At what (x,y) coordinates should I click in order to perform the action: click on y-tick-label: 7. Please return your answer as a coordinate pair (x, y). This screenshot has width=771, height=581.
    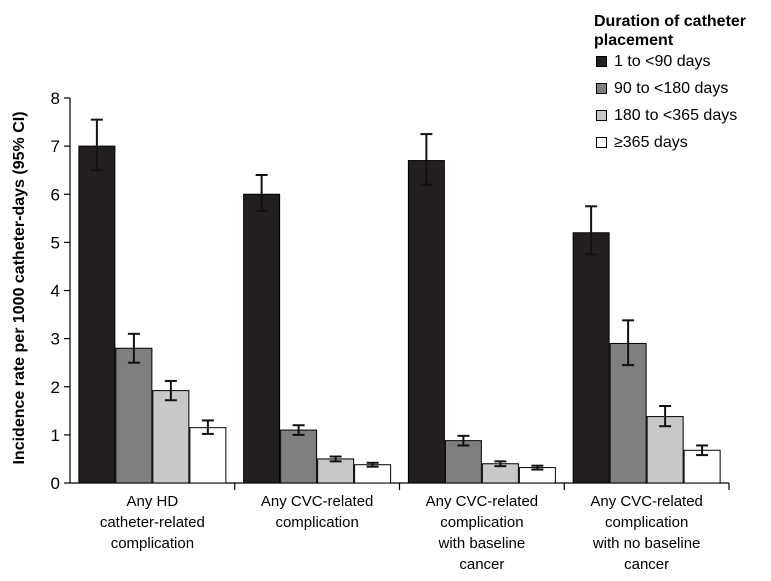
    Looking at the image, I should click on (55, 146).